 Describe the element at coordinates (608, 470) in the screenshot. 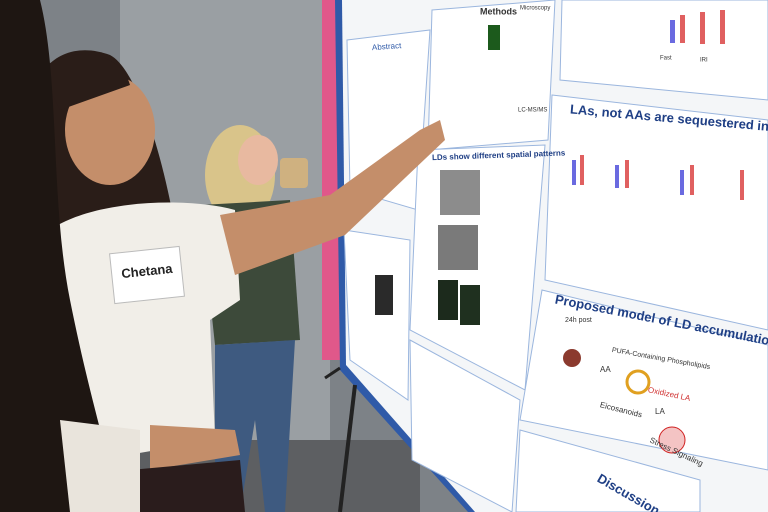

I see `panel-discussion` at that location.